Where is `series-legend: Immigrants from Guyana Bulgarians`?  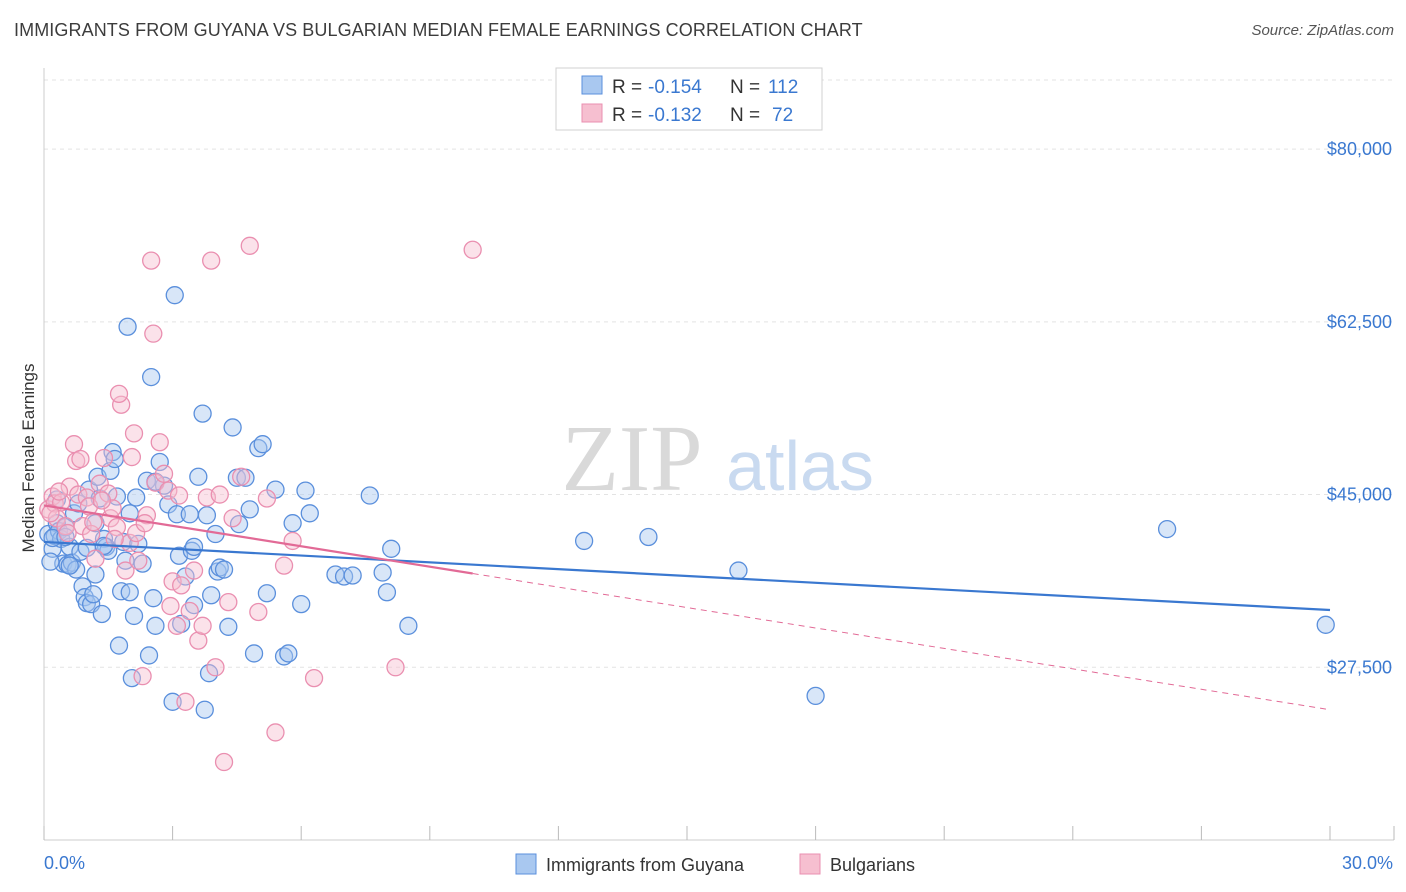 series-legend: Immigrants from Guyana Bulgarians is located at coordinates (715, 864).